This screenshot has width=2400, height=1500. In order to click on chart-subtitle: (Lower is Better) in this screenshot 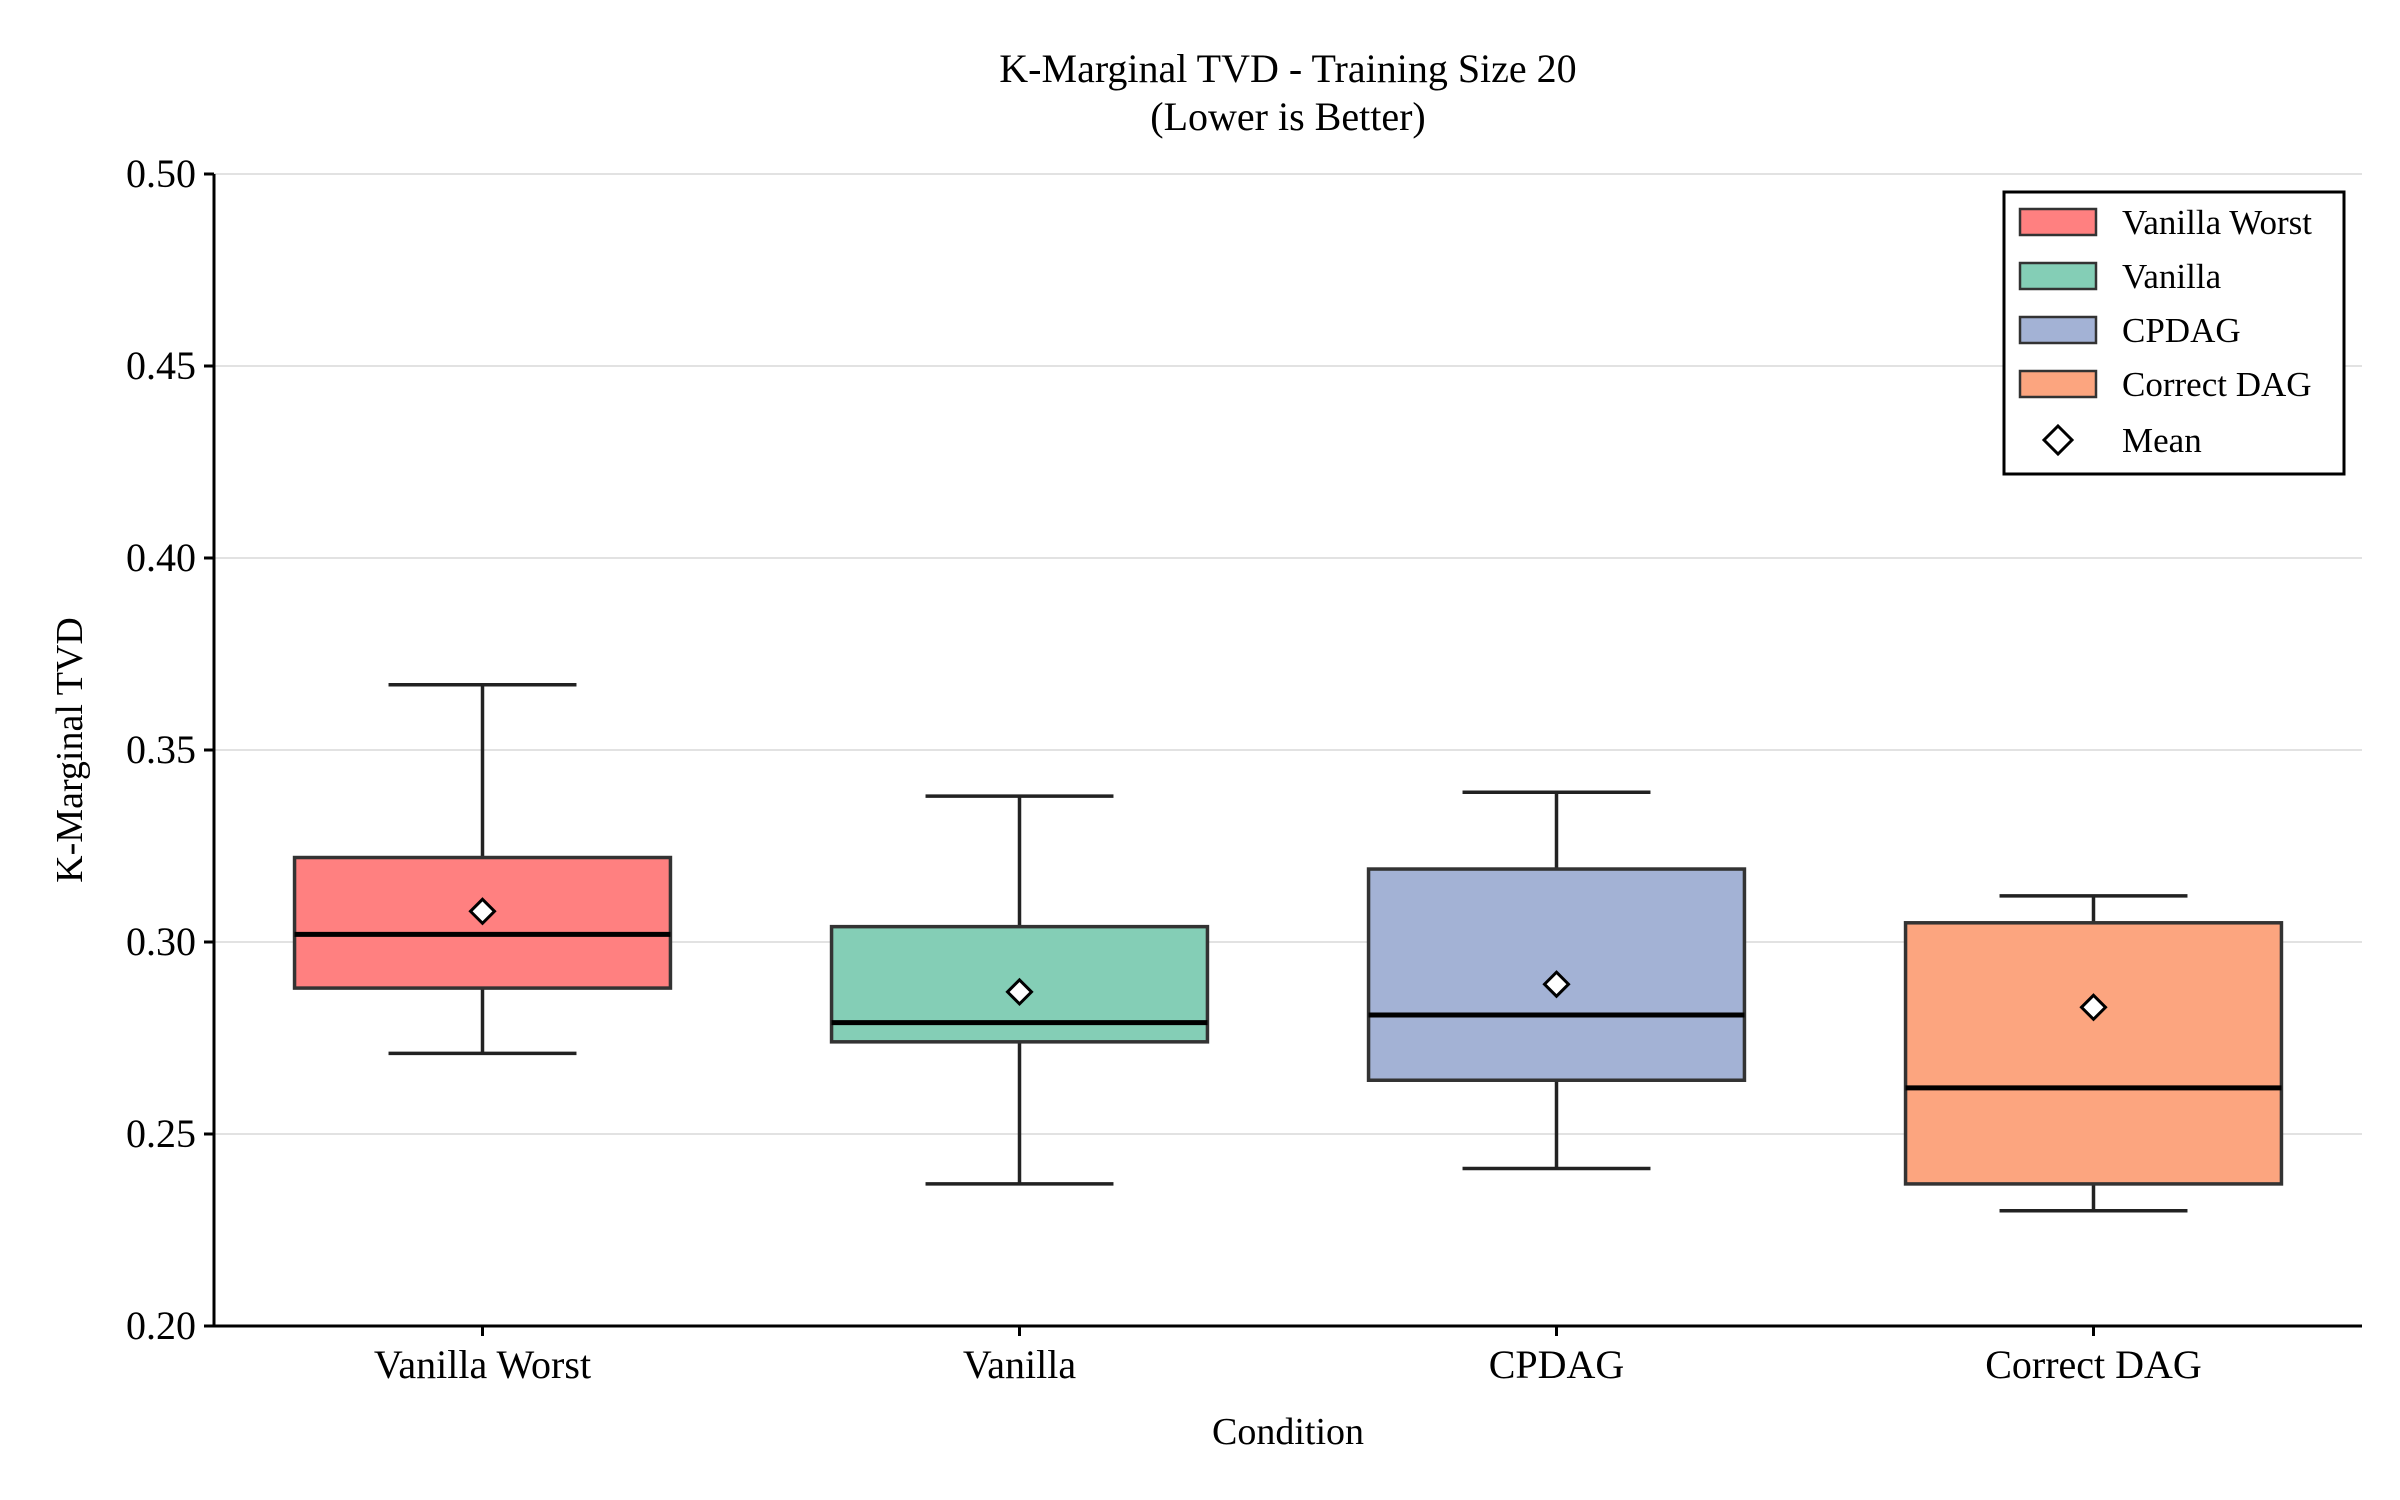, I will do `click(1287, 116)`.